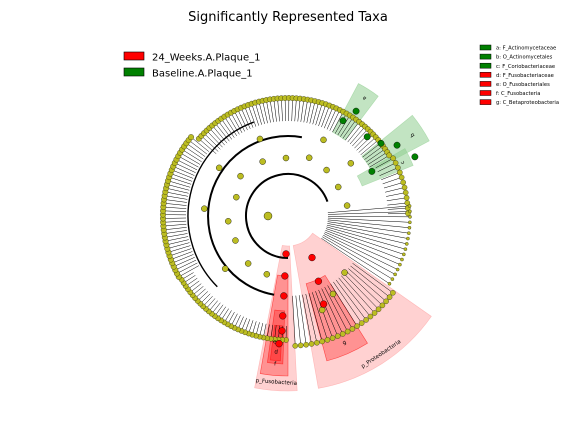 This screenshot has width=576, height=432. What do you see at coordinates (255, 215) in the screenshot?
I see `ring-mid` at bounding box center [255, 215].